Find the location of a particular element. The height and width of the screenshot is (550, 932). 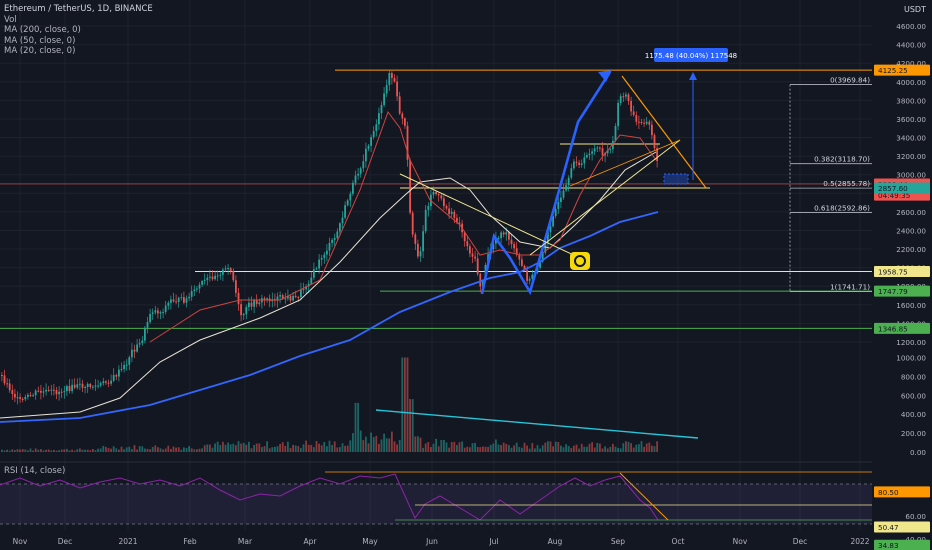

volume-tick-1: 800.00 is located at coordinates (914, 376).